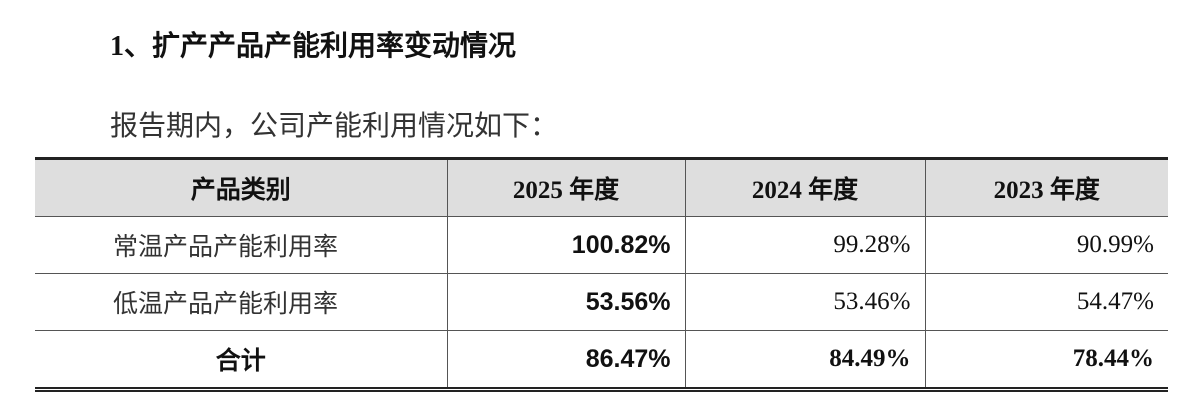  I want to click on cell: 99.28%, so click(804, 245).